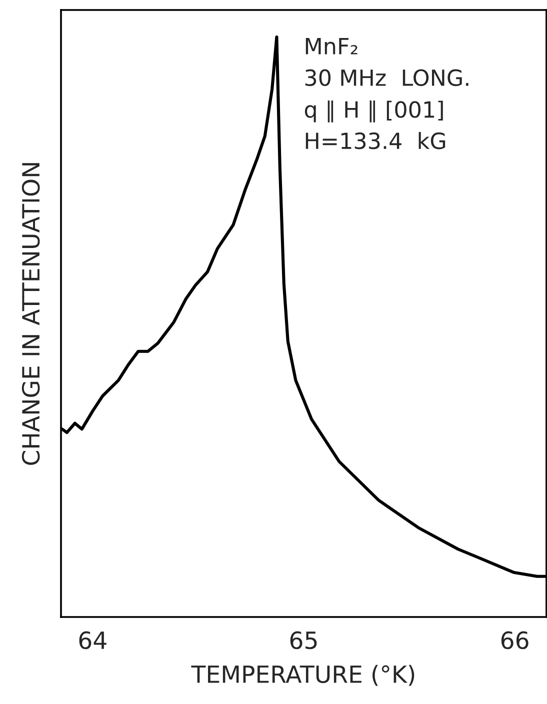 Image resolution: width=547 pixels, height=704 pixels. I want to click on annotation: 30 MHz LONG., so click(386, 77).